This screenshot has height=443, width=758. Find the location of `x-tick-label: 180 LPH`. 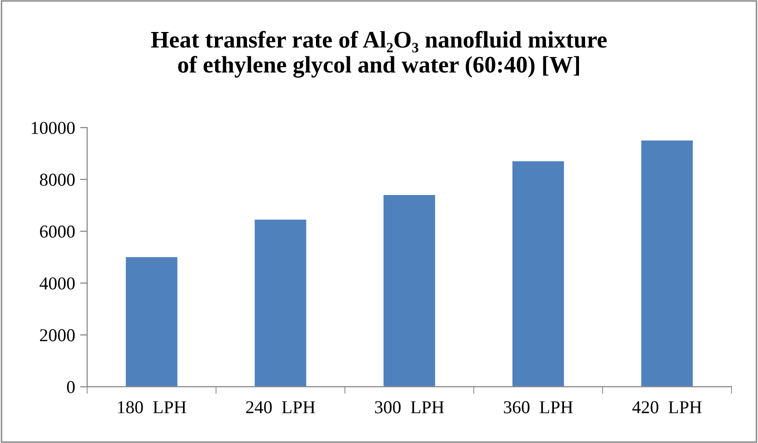

x-tick-label: 180 LPH is located at coordinates (152, 407).